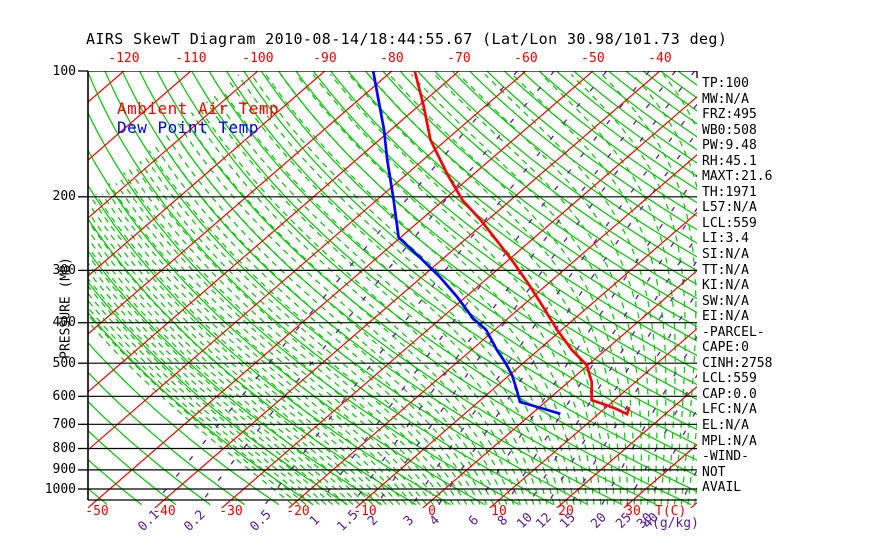  Describe the element at coordinates (66, 308) in the screenshot. I see `pressure-axis-title: PRESSURE (MB)` at that location.